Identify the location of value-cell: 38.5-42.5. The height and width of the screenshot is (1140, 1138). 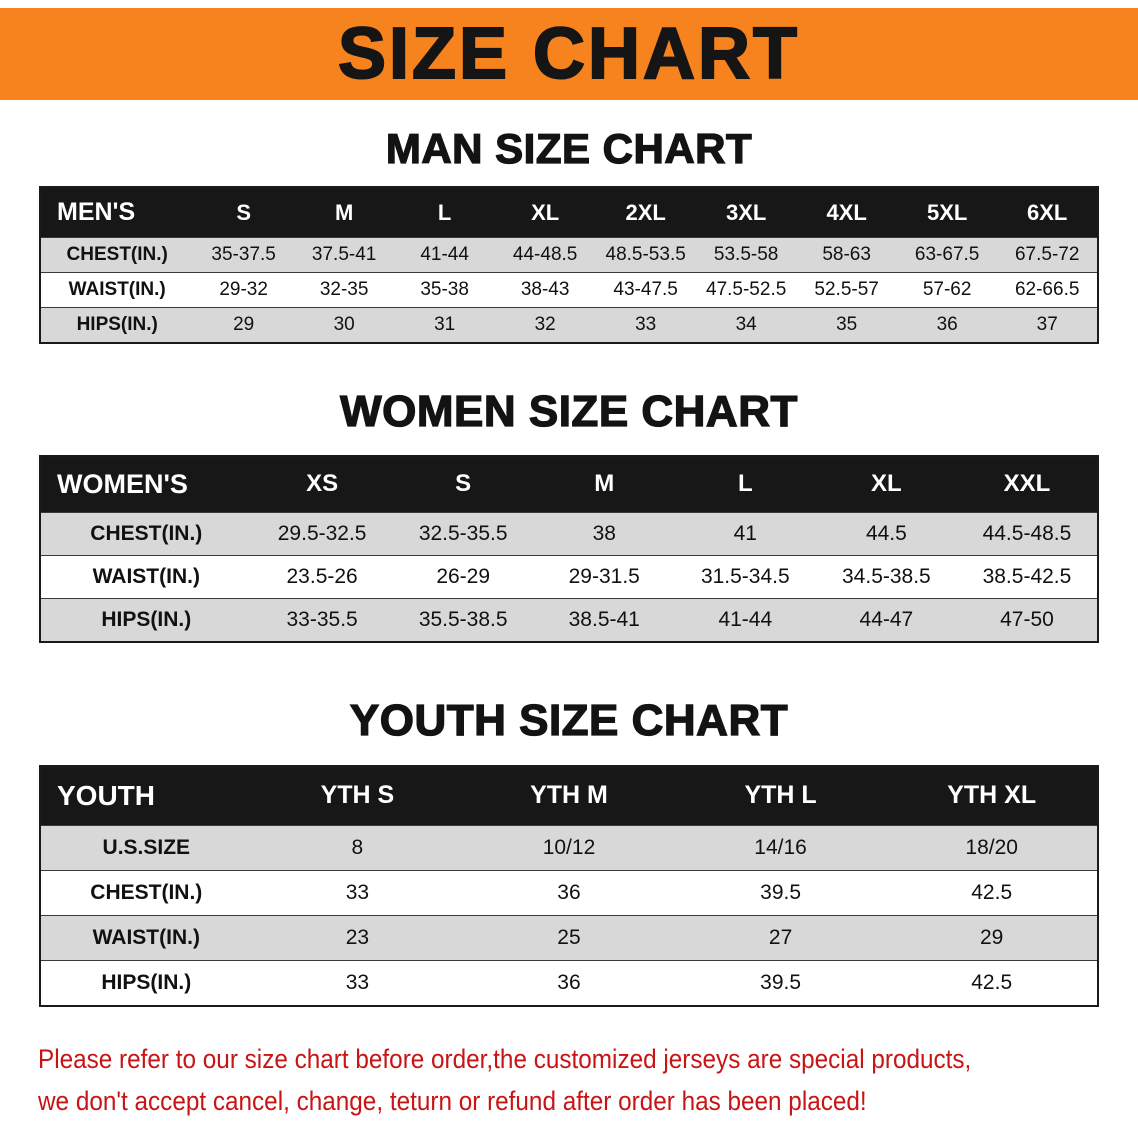
(1027, 576).